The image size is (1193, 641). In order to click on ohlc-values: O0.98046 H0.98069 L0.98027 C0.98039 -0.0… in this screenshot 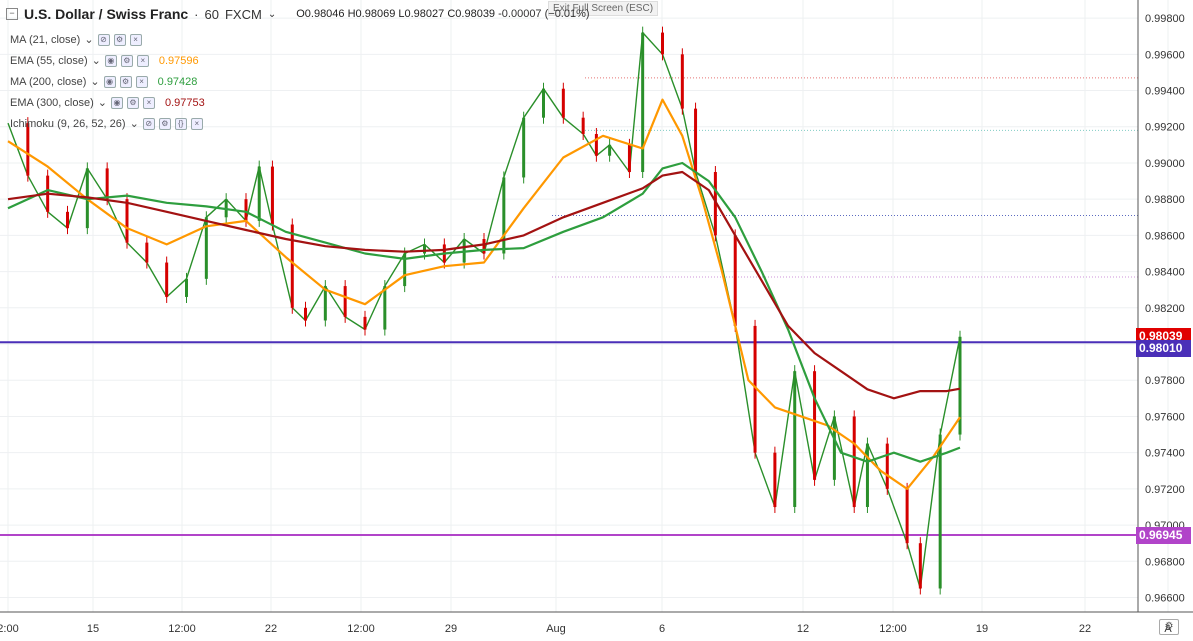, I will do `click(442, 14)`.